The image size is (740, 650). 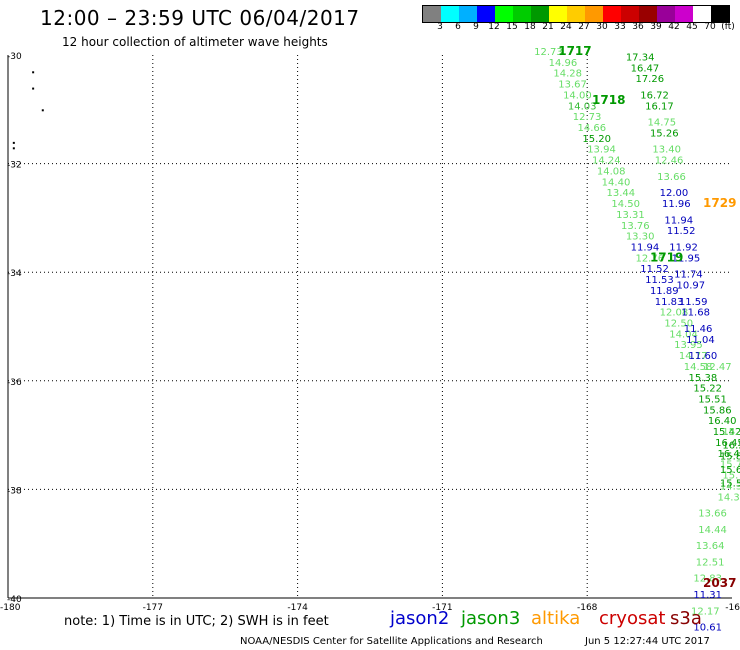 What do you see at coordinates (683, 334) in the screenshot?
I see `wave-height-value: 14.04` at bounding box center [683, 334].